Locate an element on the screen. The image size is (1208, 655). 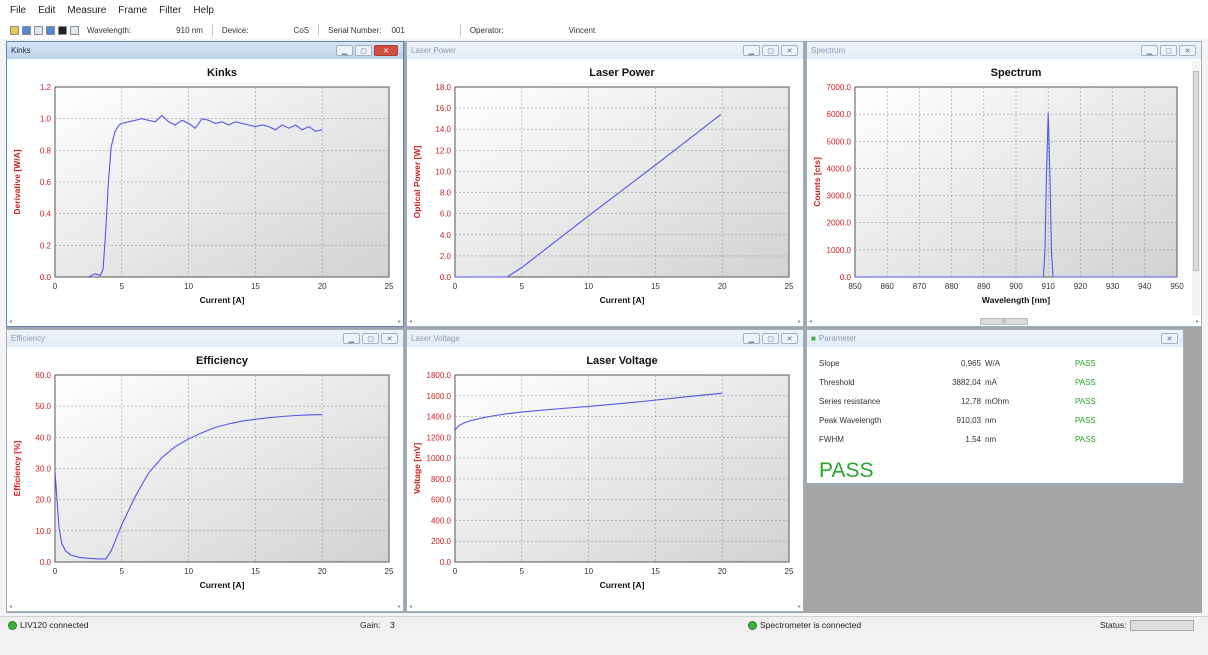
y-tick-label: 0.6 is located at coordinates (46, 182).